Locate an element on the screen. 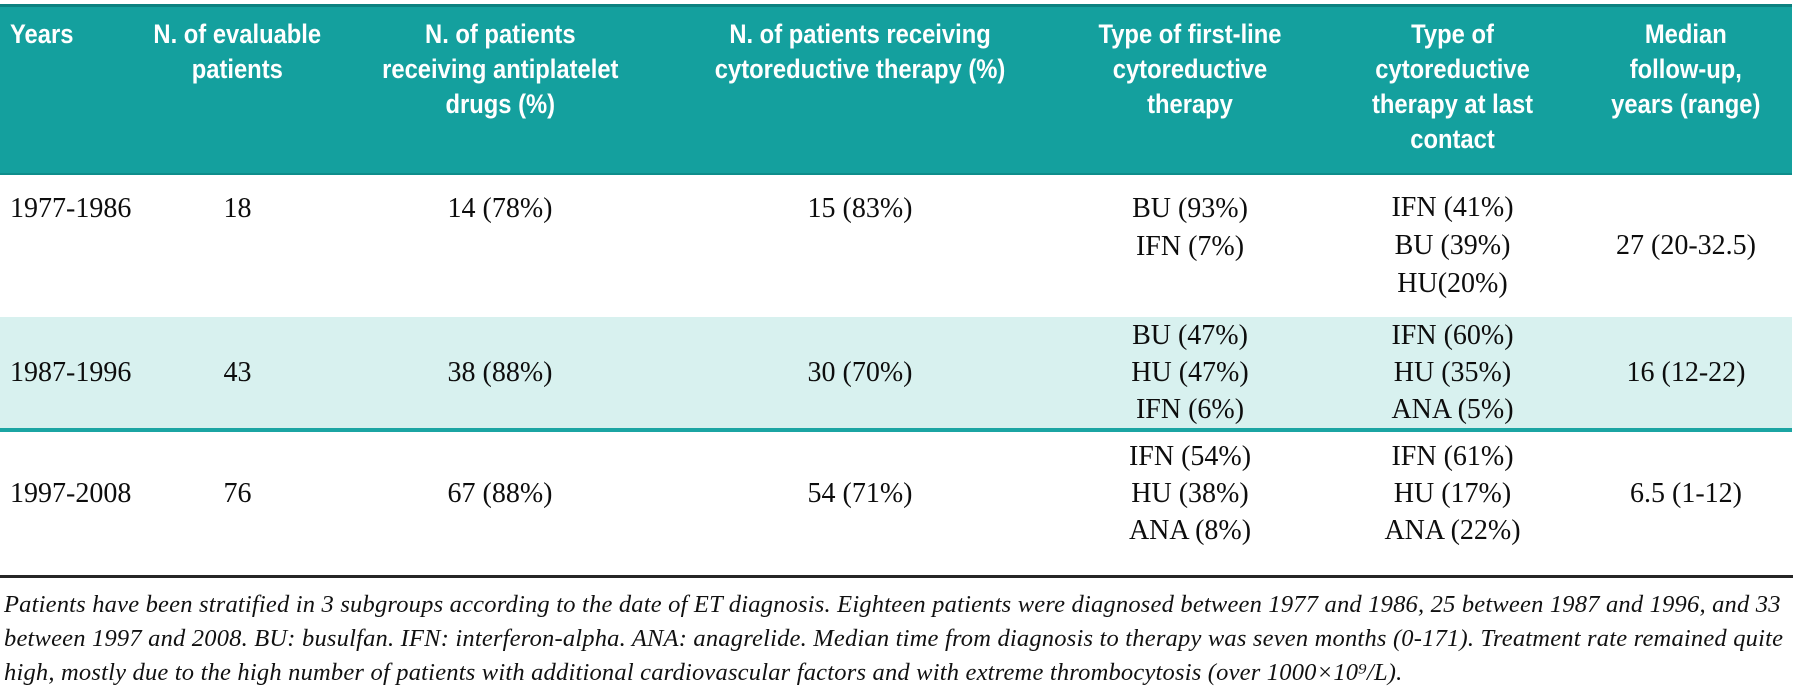 The height and width of the screenshot is (691, 1800). cell-therapy-last-contact: IFN (61%) HU (17%) ANA (22%) is located at coordinates (1452, 493).